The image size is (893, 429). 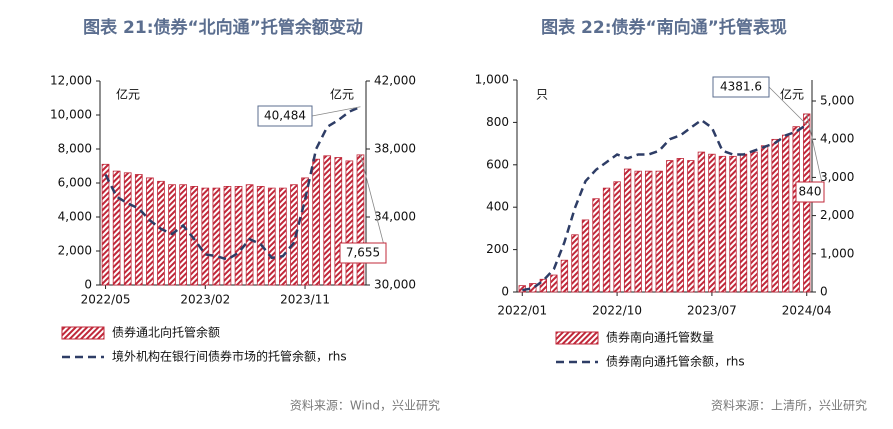 I want to click on y2-tick-label: 34,000, so click(x=395, y=217).